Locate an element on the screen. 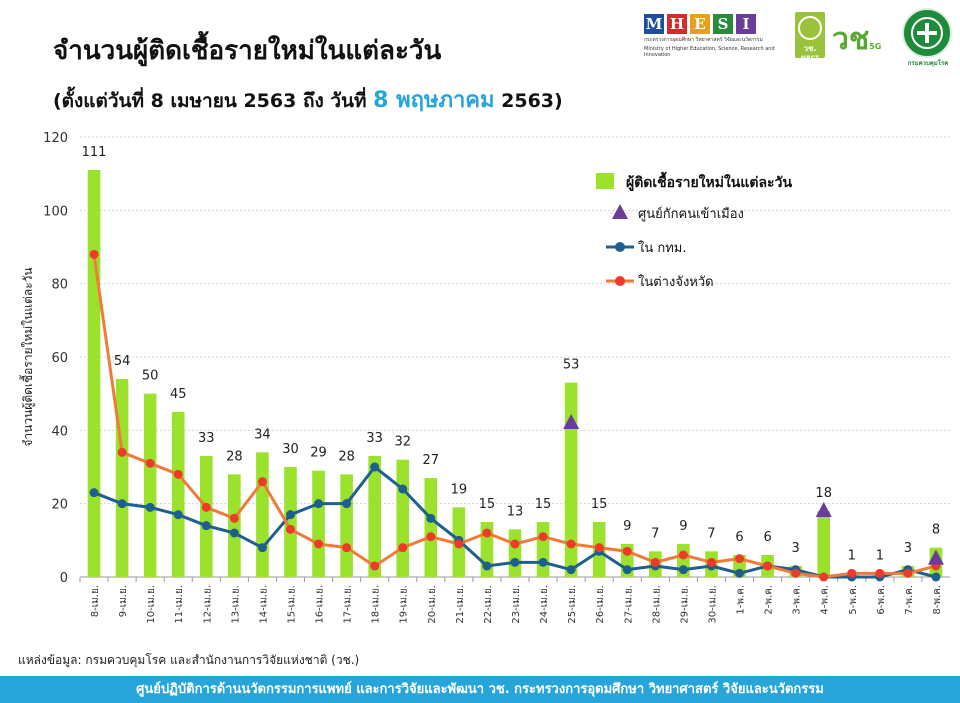 Image resolution: width=960 pixels, height=703 pixels. bar-value-label: 29 is located at coordinates (318, 453).